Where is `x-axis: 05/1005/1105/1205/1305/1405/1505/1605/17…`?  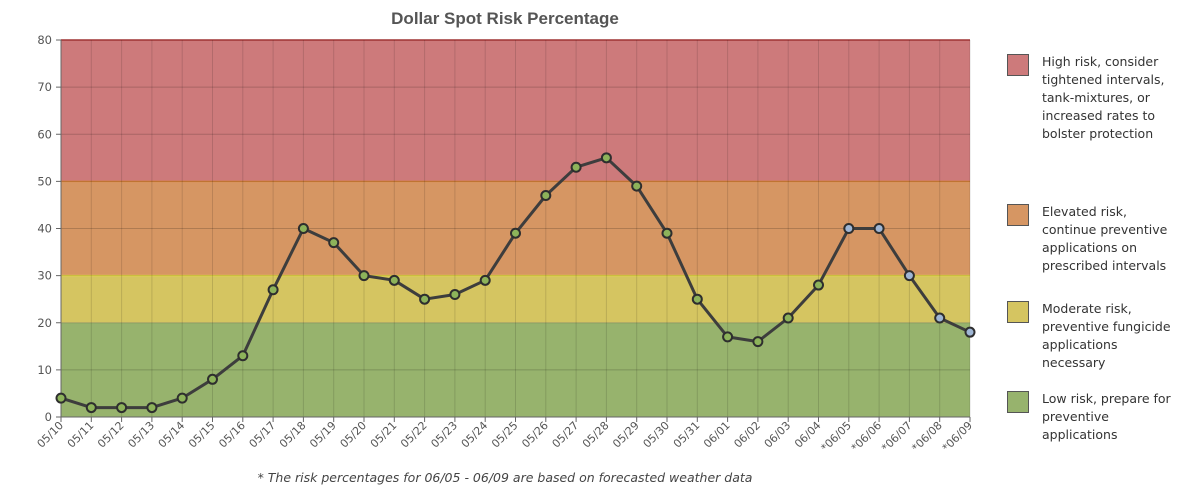 x-axis: 05/1005/1105/1205/1305/1405/1505/1605/17… is located at coordinates (505, 435).